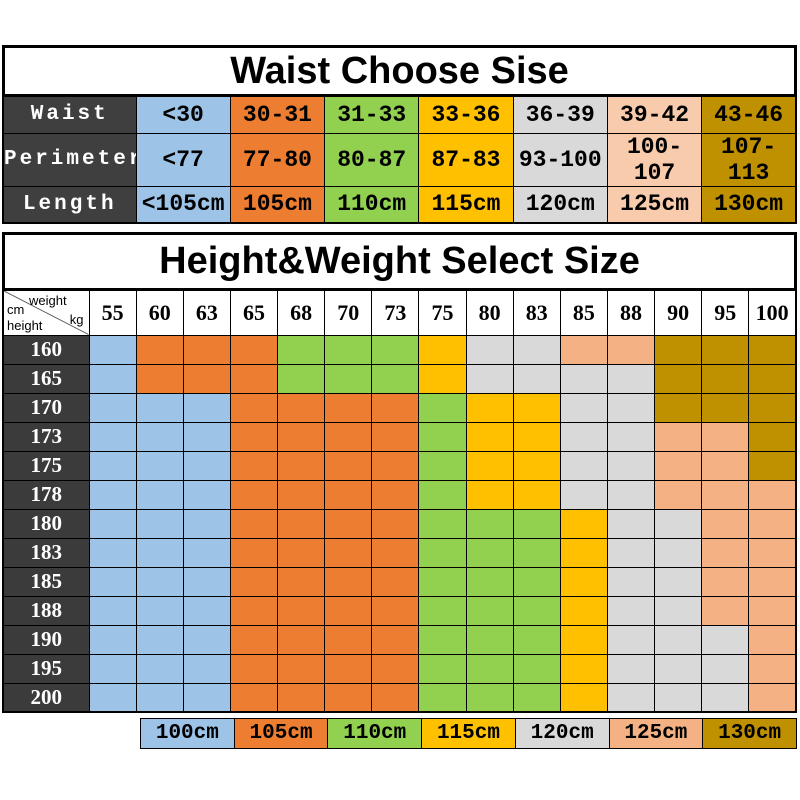 This screenshot has height=800, width=800. What do you see at coordinates (46, 610) in the screenshot?
I see `height-row-header: 188` at bounding box center [46, 610].